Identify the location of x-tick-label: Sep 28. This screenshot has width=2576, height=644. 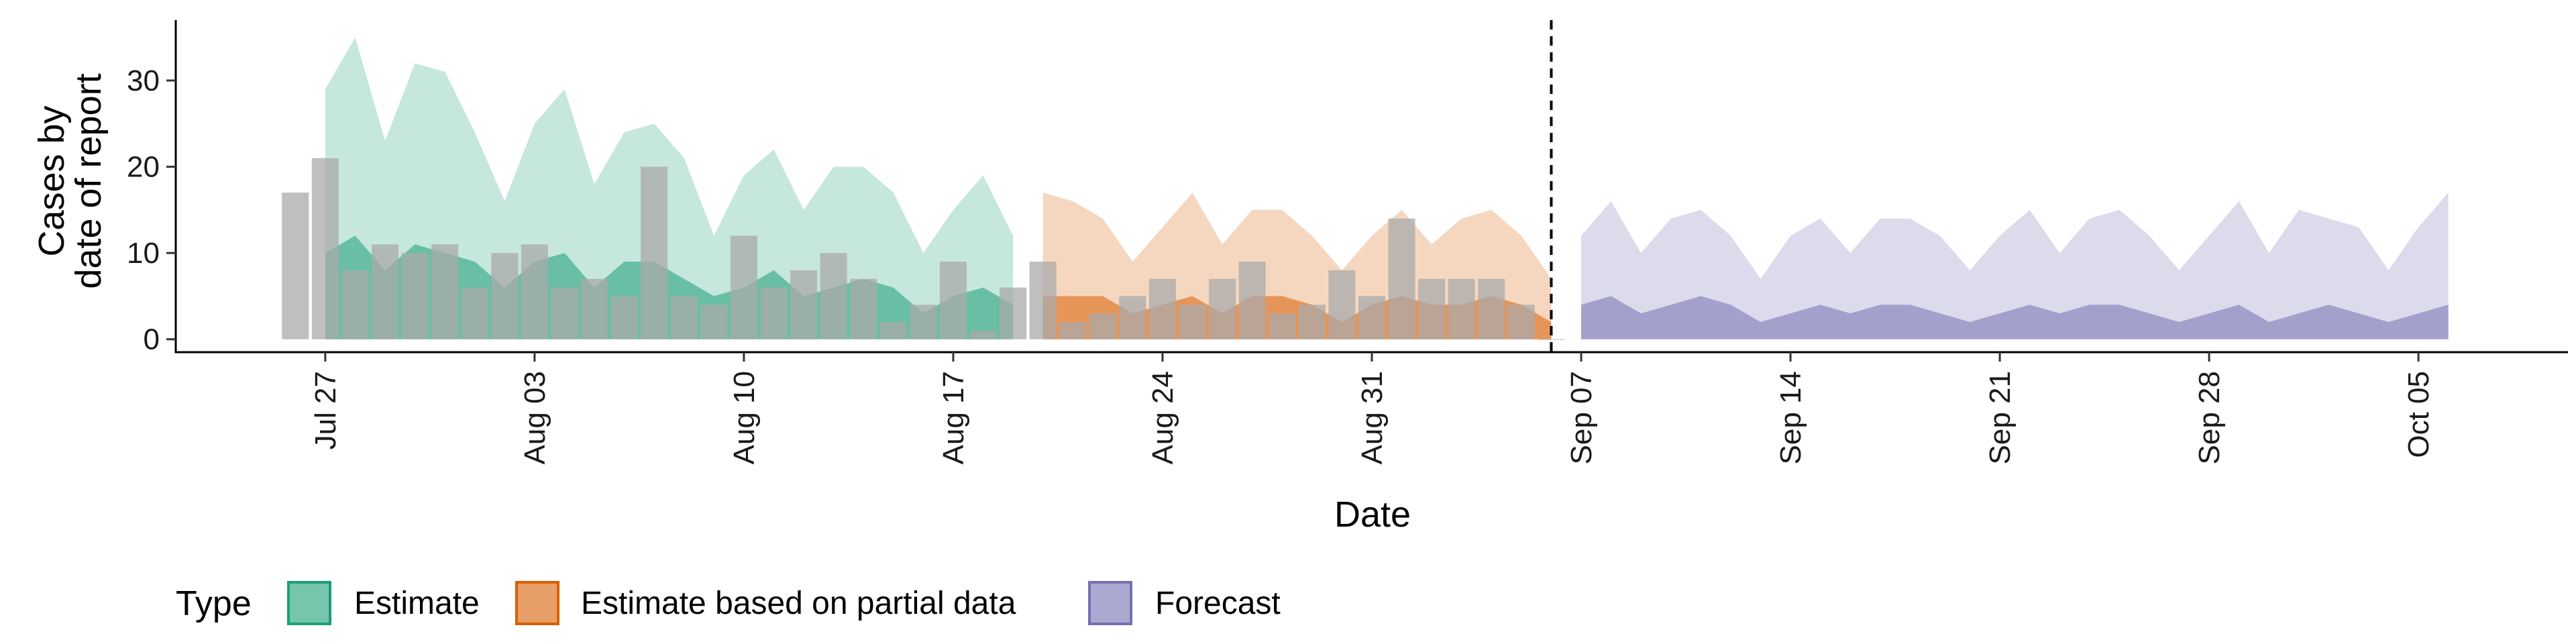
(2209, 417).